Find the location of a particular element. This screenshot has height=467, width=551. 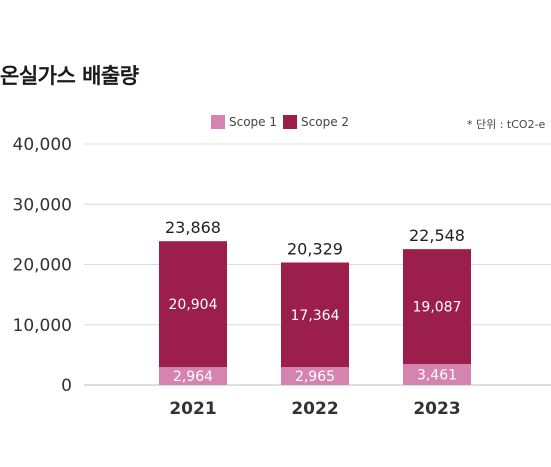

legend-swatch-scope1 is located at coordinates (218, 122).